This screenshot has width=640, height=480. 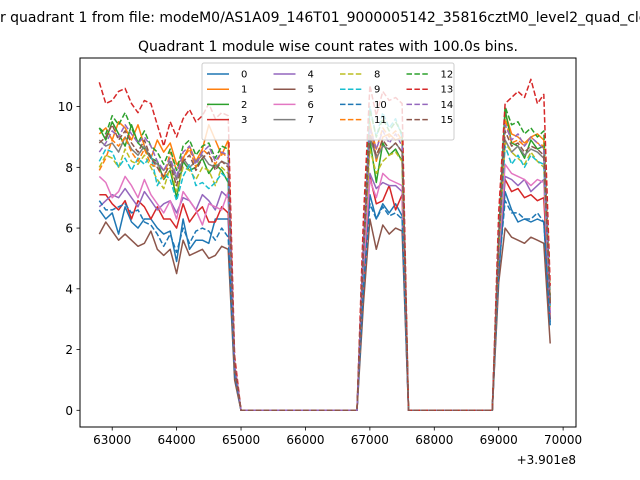 What do you see at coordinates (65, 107) in the screenshot?
I see `y-tick-label: 10` at bounding box center [65, 107].